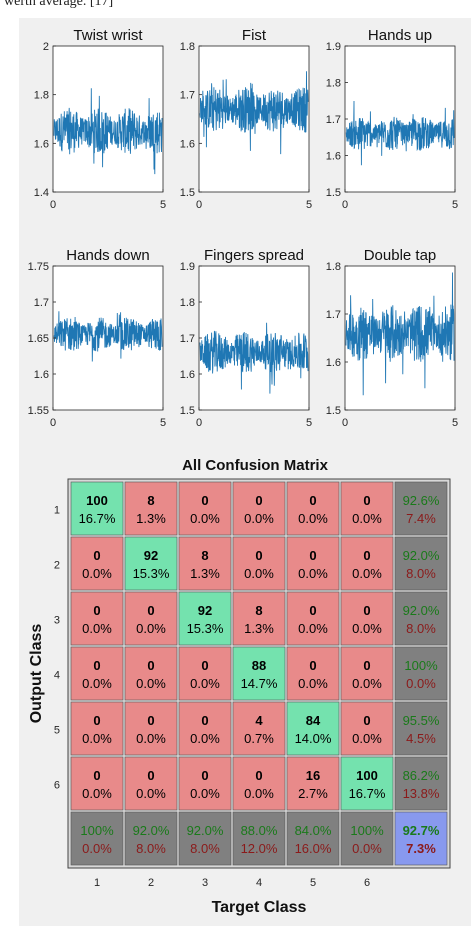  What do you see at coordinates (204, 720) in the screenshot?
I see `cm-cell-5-3-value: 0` at bounding box center [204, 720].